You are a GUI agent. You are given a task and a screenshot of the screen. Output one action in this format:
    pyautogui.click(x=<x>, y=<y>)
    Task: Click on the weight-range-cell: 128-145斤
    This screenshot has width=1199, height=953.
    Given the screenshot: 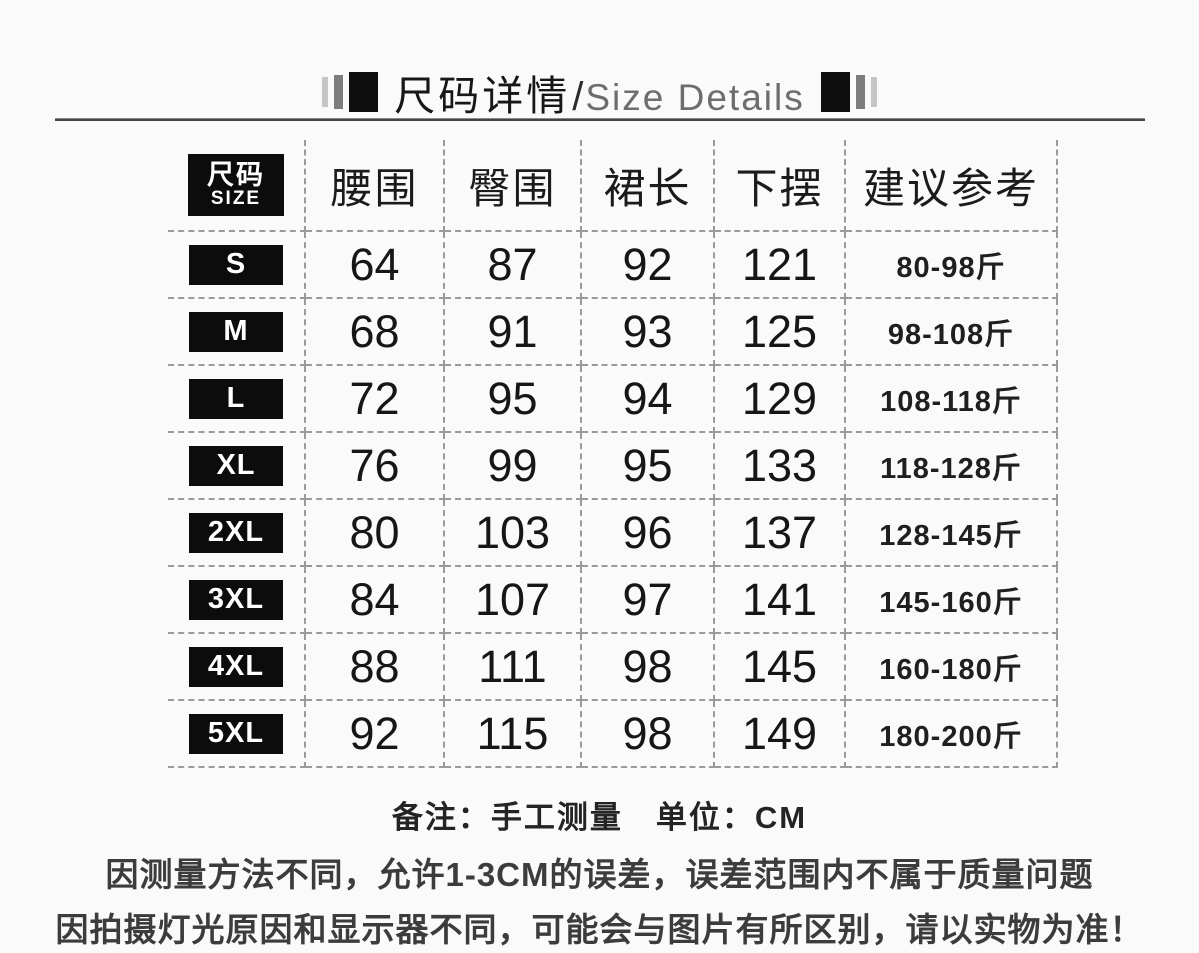 What is the action you would take?
    pyautogui.click(x=952, y=533)
    